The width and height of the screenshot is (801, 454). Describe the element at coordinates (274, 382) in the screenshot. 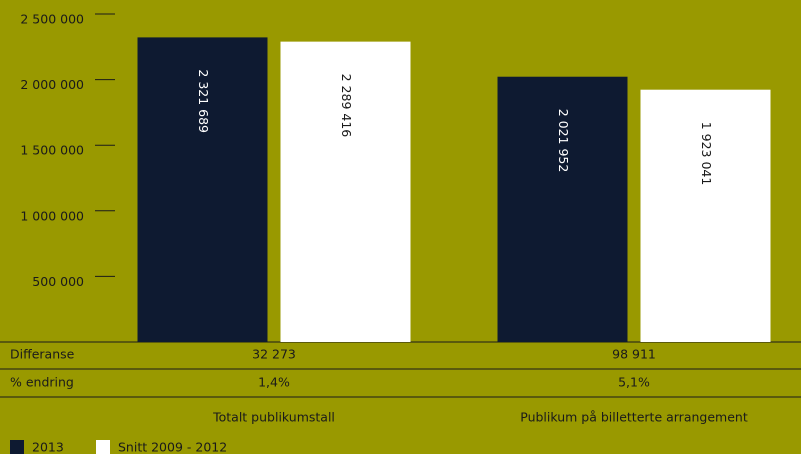

I see `table-cell: 1,4%` at that location.